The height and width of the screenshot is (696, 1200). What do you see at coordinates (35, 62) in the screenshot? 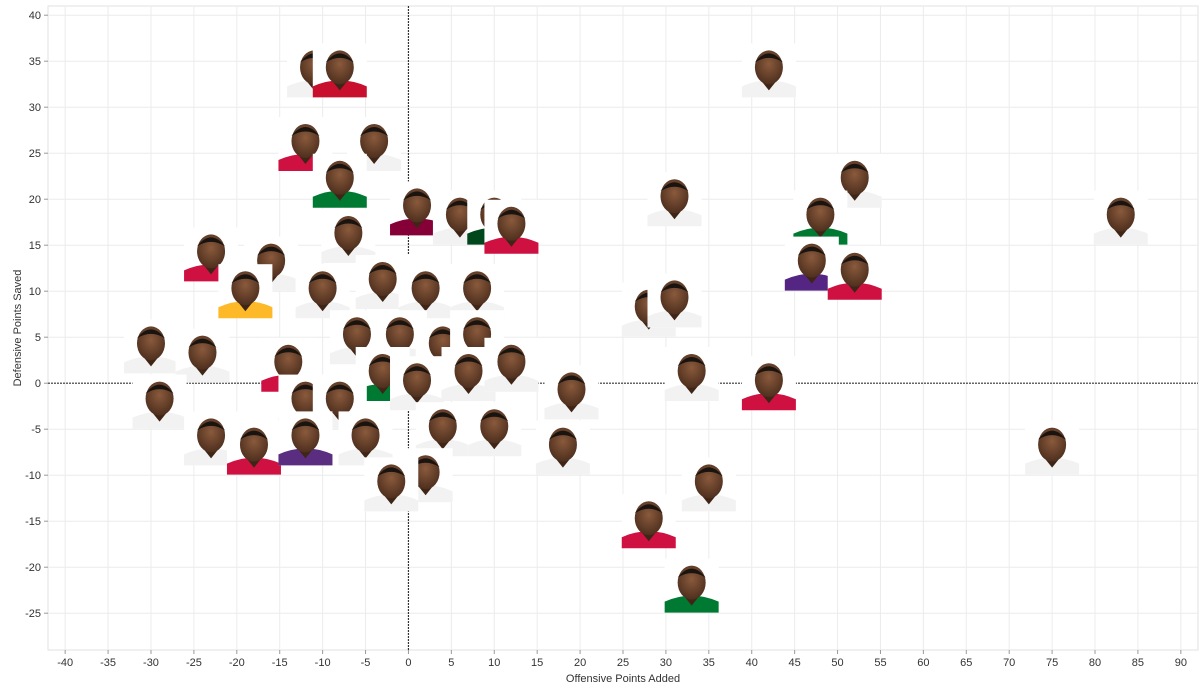
I see `y-tick-label: 35` at bounding box center [35, 62].